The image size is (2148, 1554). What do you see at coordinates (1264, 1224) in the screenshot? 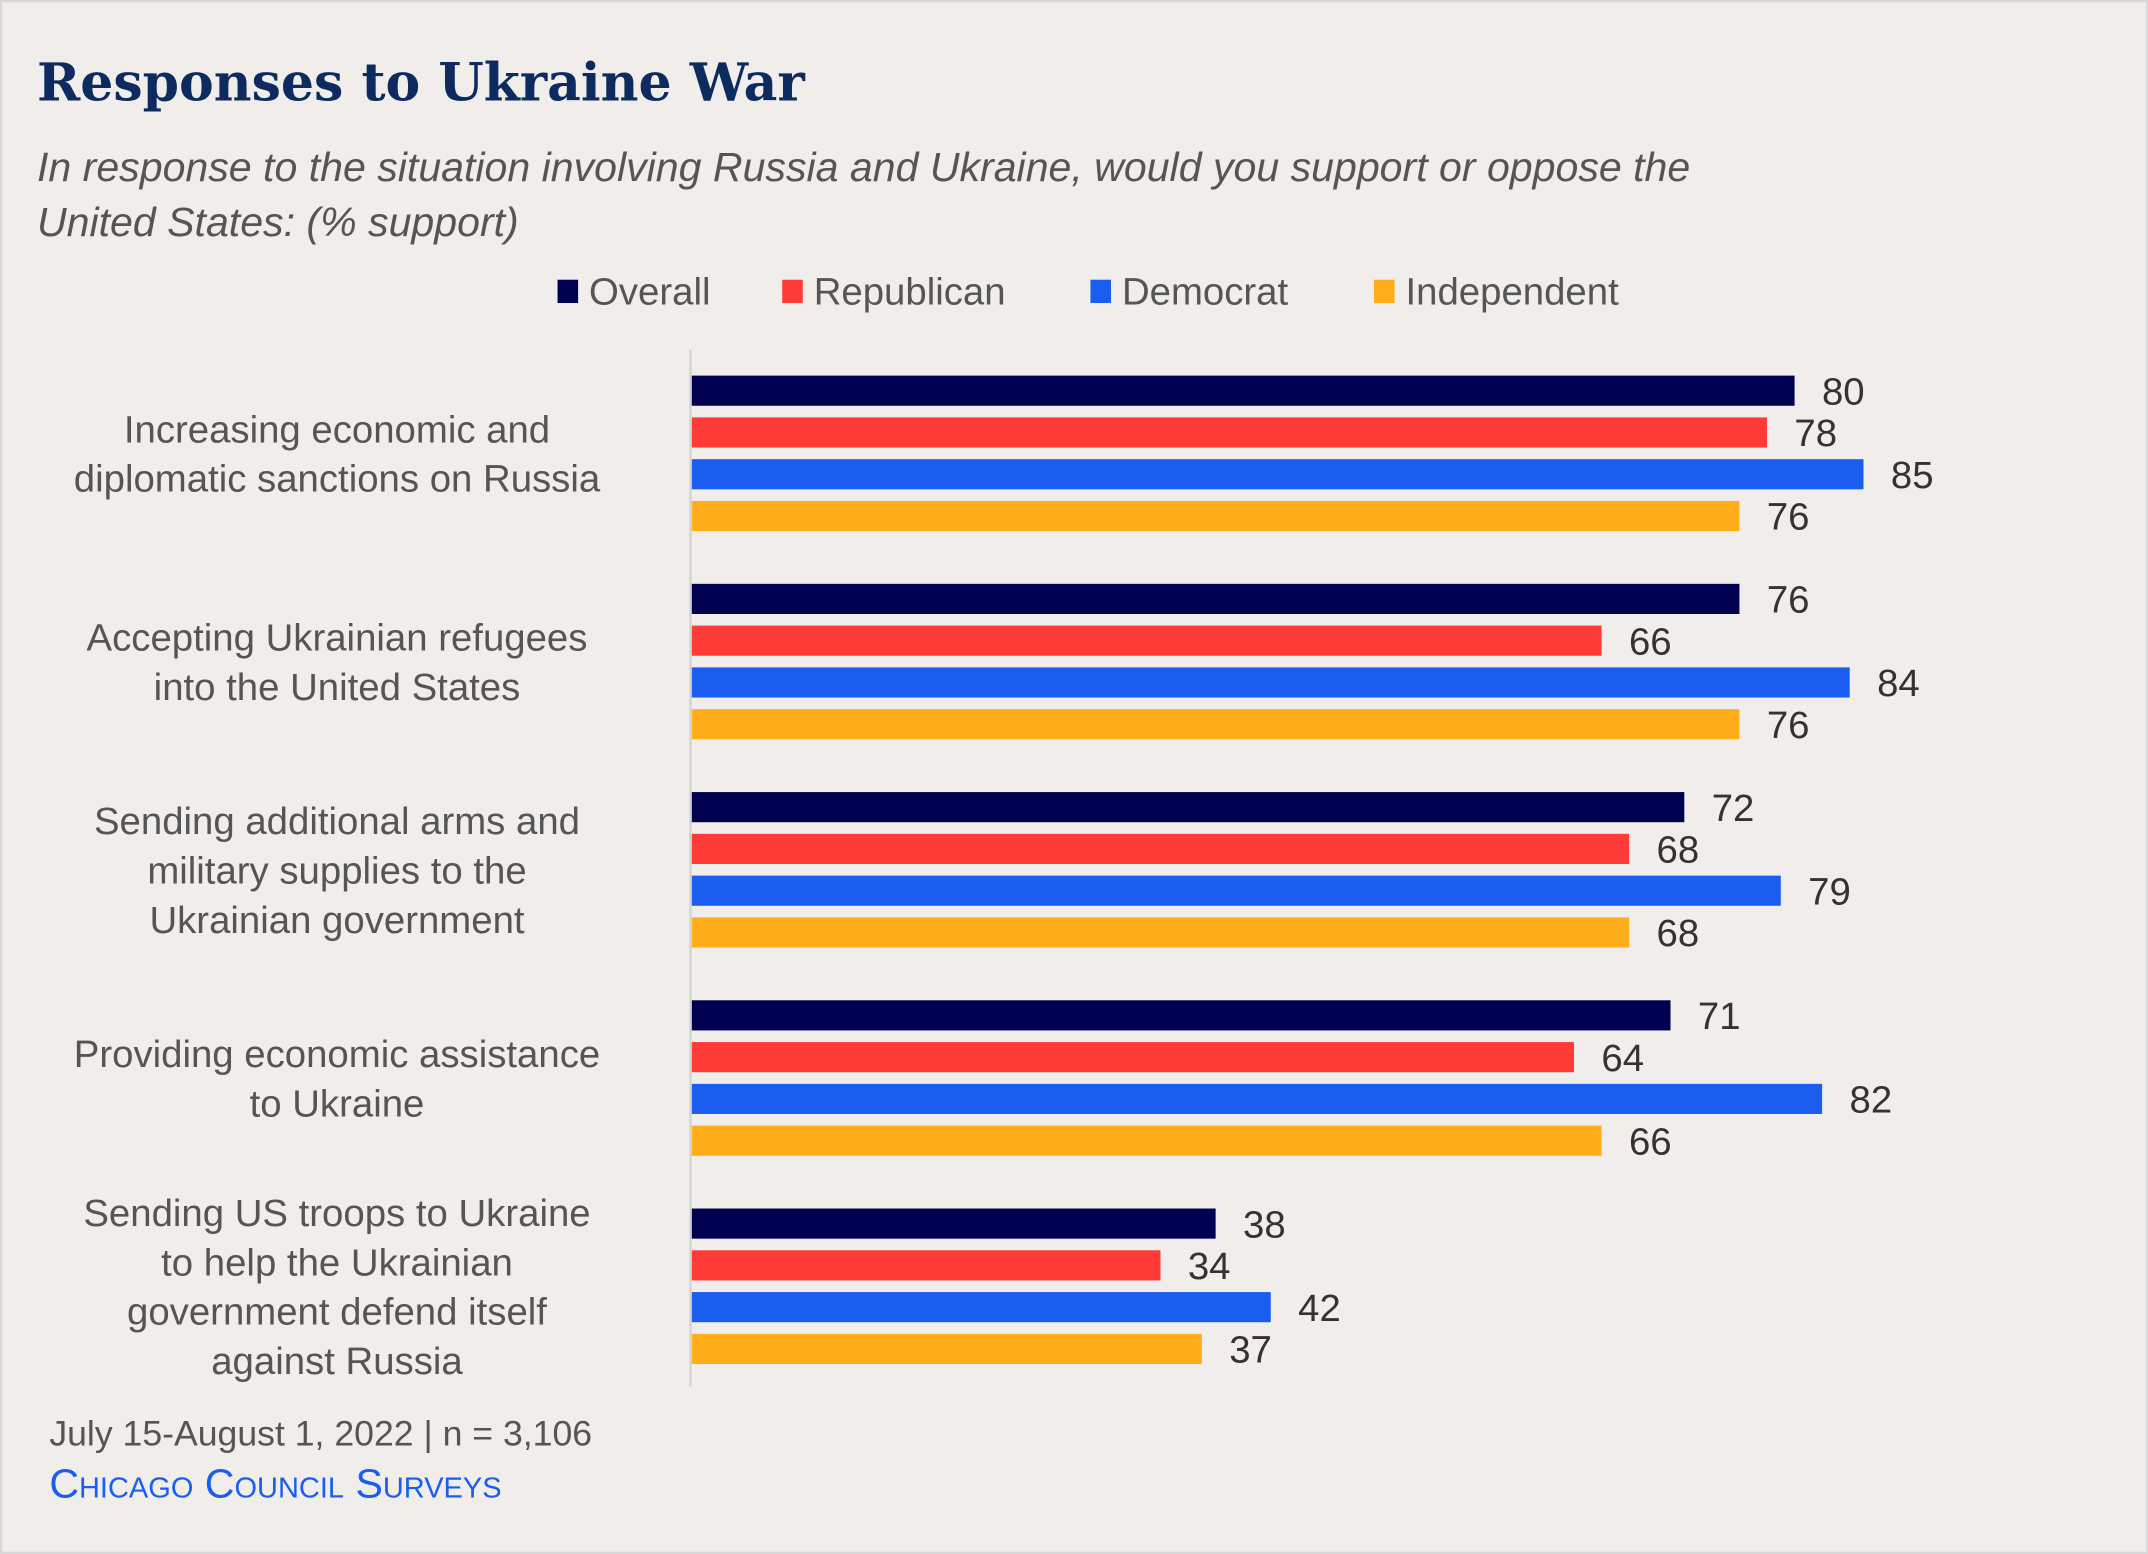
I see `data-label-overall-4: 38` at bounding box center [1264, 1224].